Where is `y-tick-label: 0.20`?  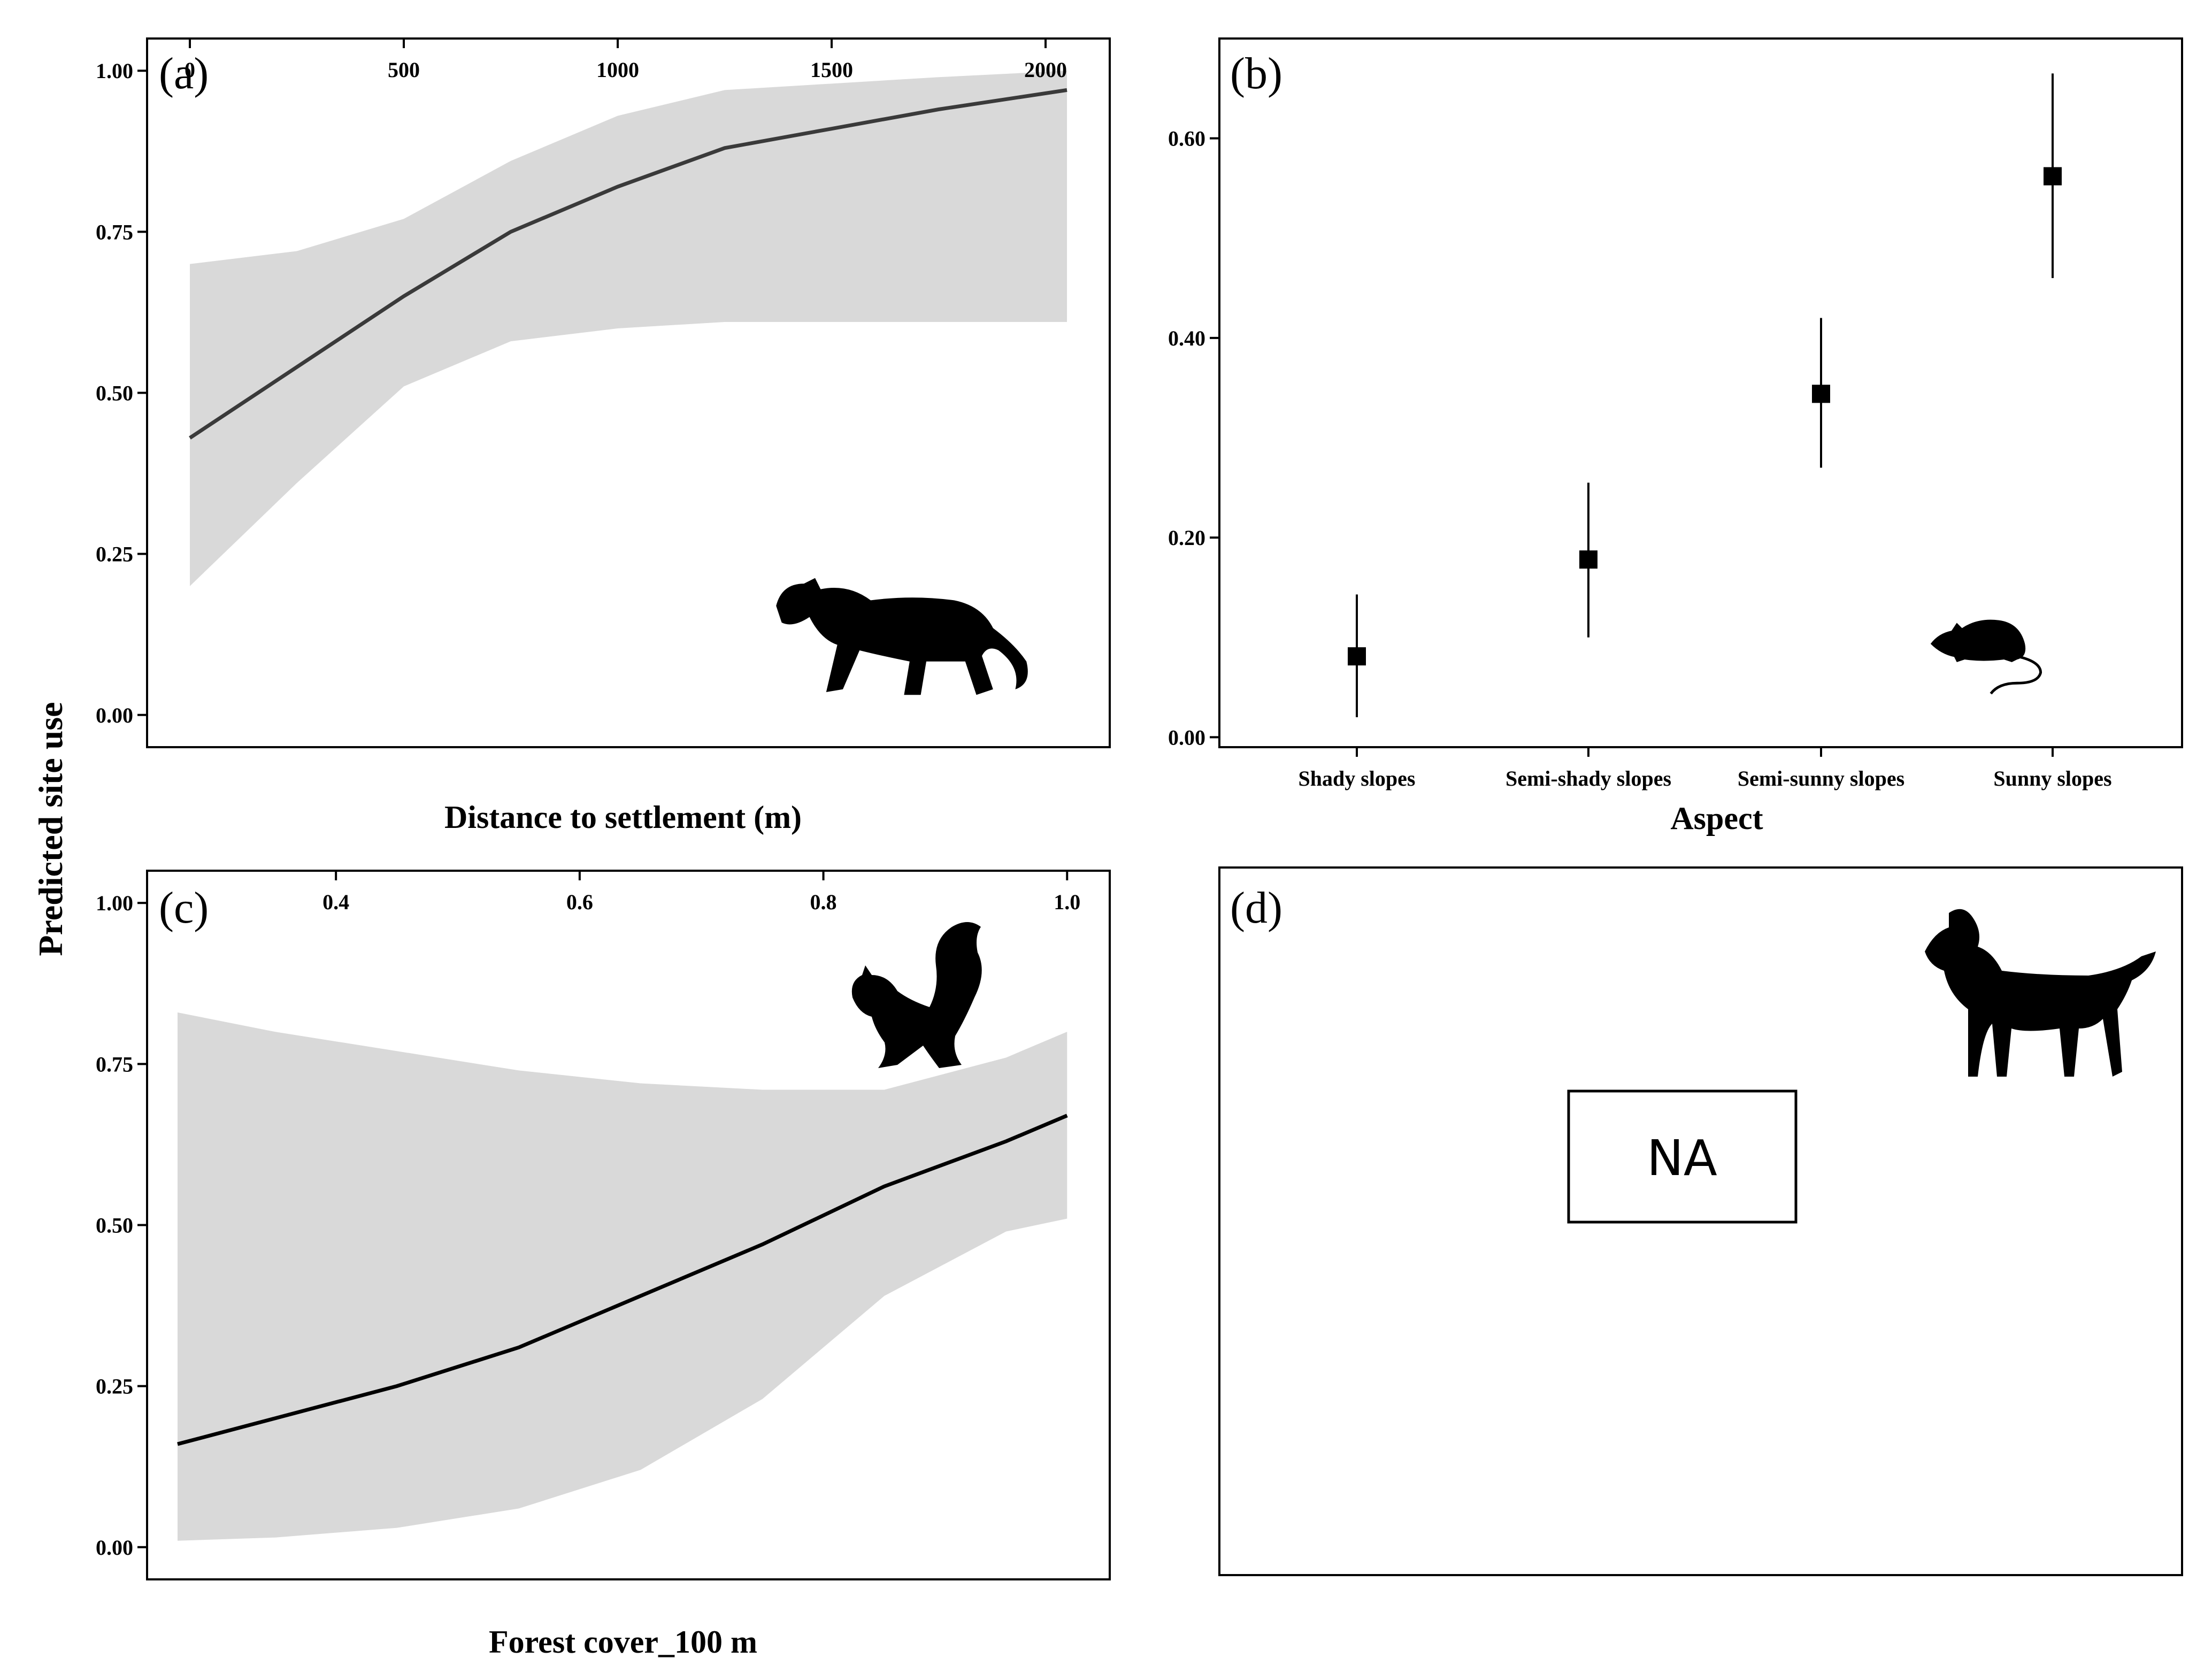
y-tick-label: 0.20 is located at coordinates (1186, 538).